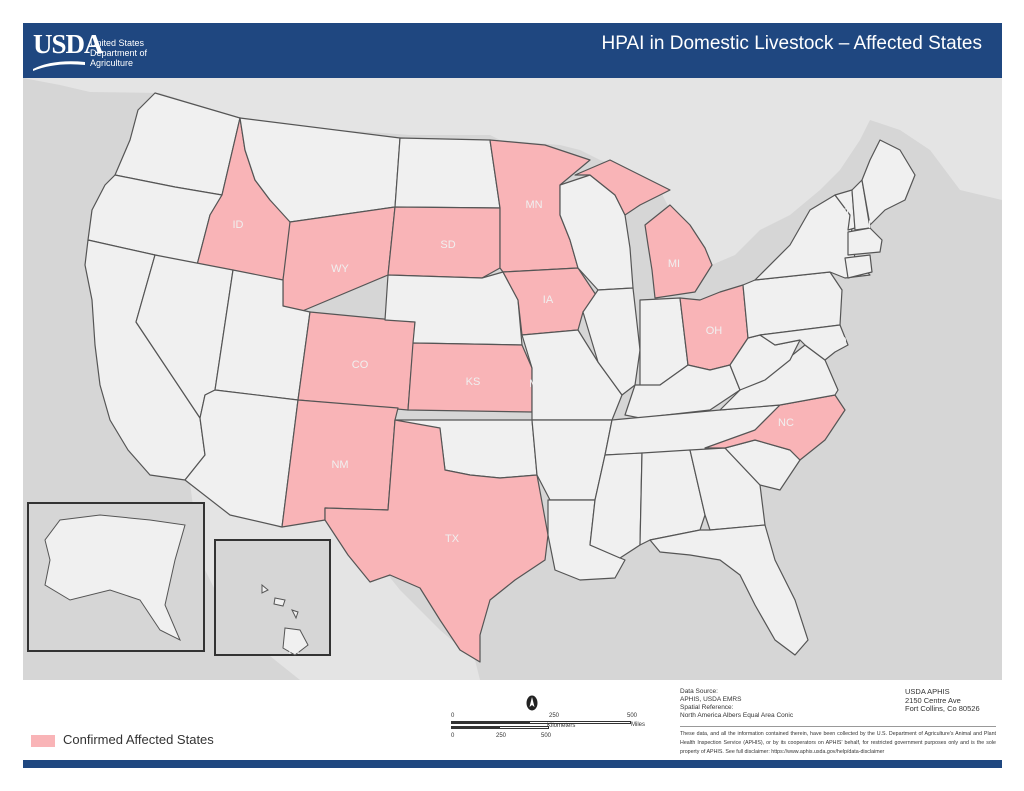 The image size is (1024, 791). What do you see at coordinates (662, 344) in the screenshot?
I see `label-IN: IN` at bounding box center [662, 344].